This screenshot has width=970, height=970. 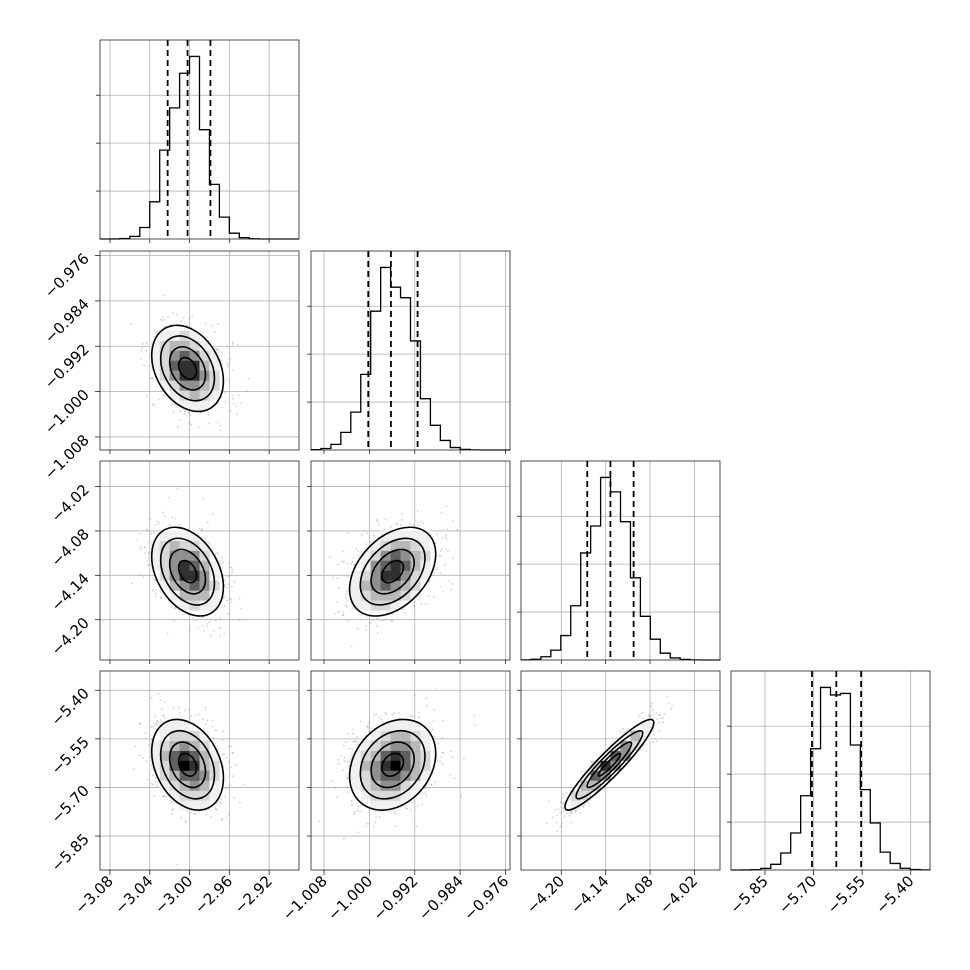 What do you see at coordinates (350, 898) in the screenshot?
I see `x-tick-label: −1.000` at bounding box center [350, 898].